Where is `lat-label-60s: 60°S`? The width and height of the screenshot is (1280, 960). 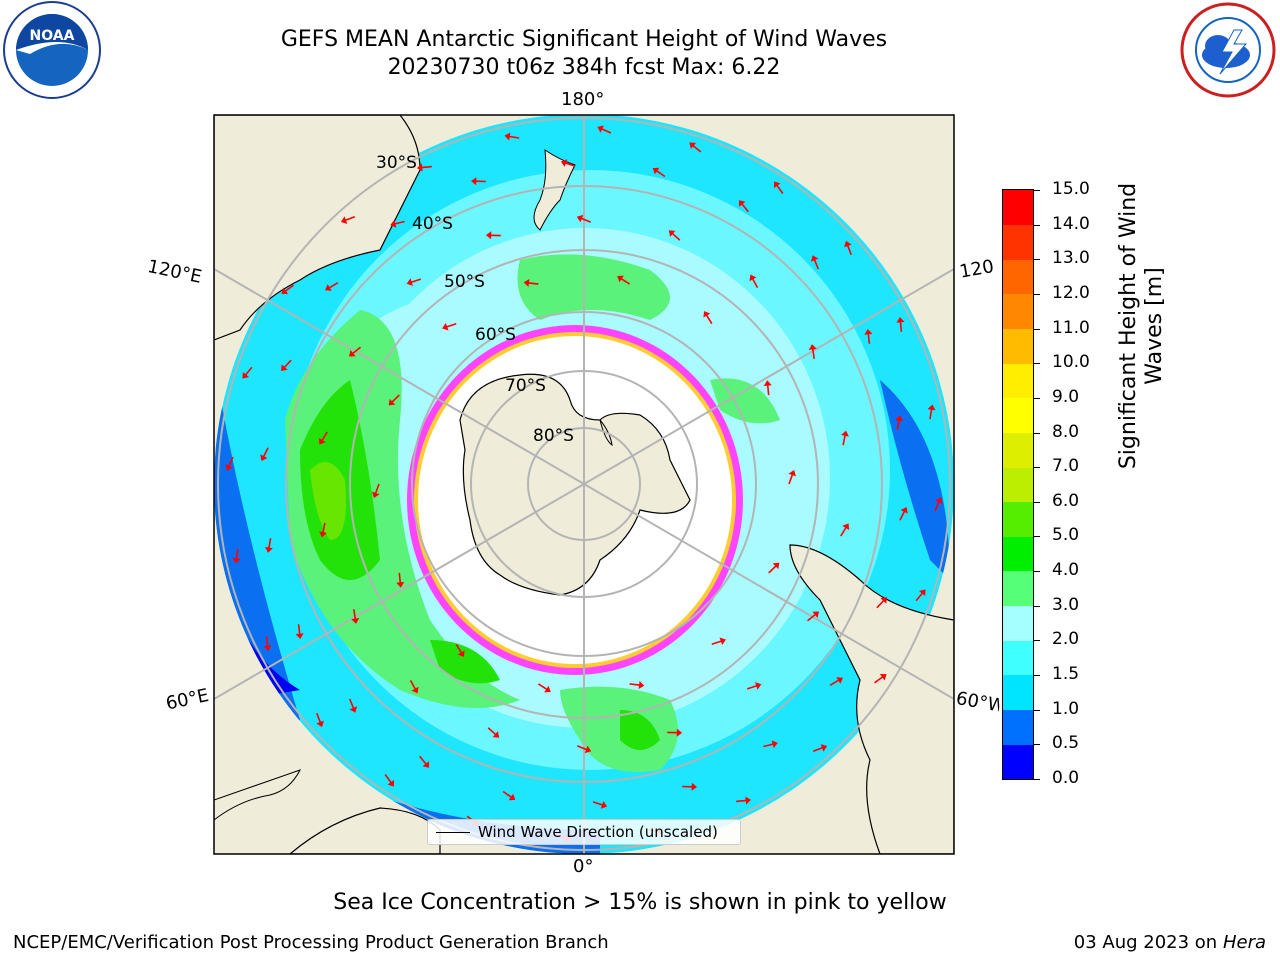 lat-label-60s: 60°S is located at coordinates (495, 335).